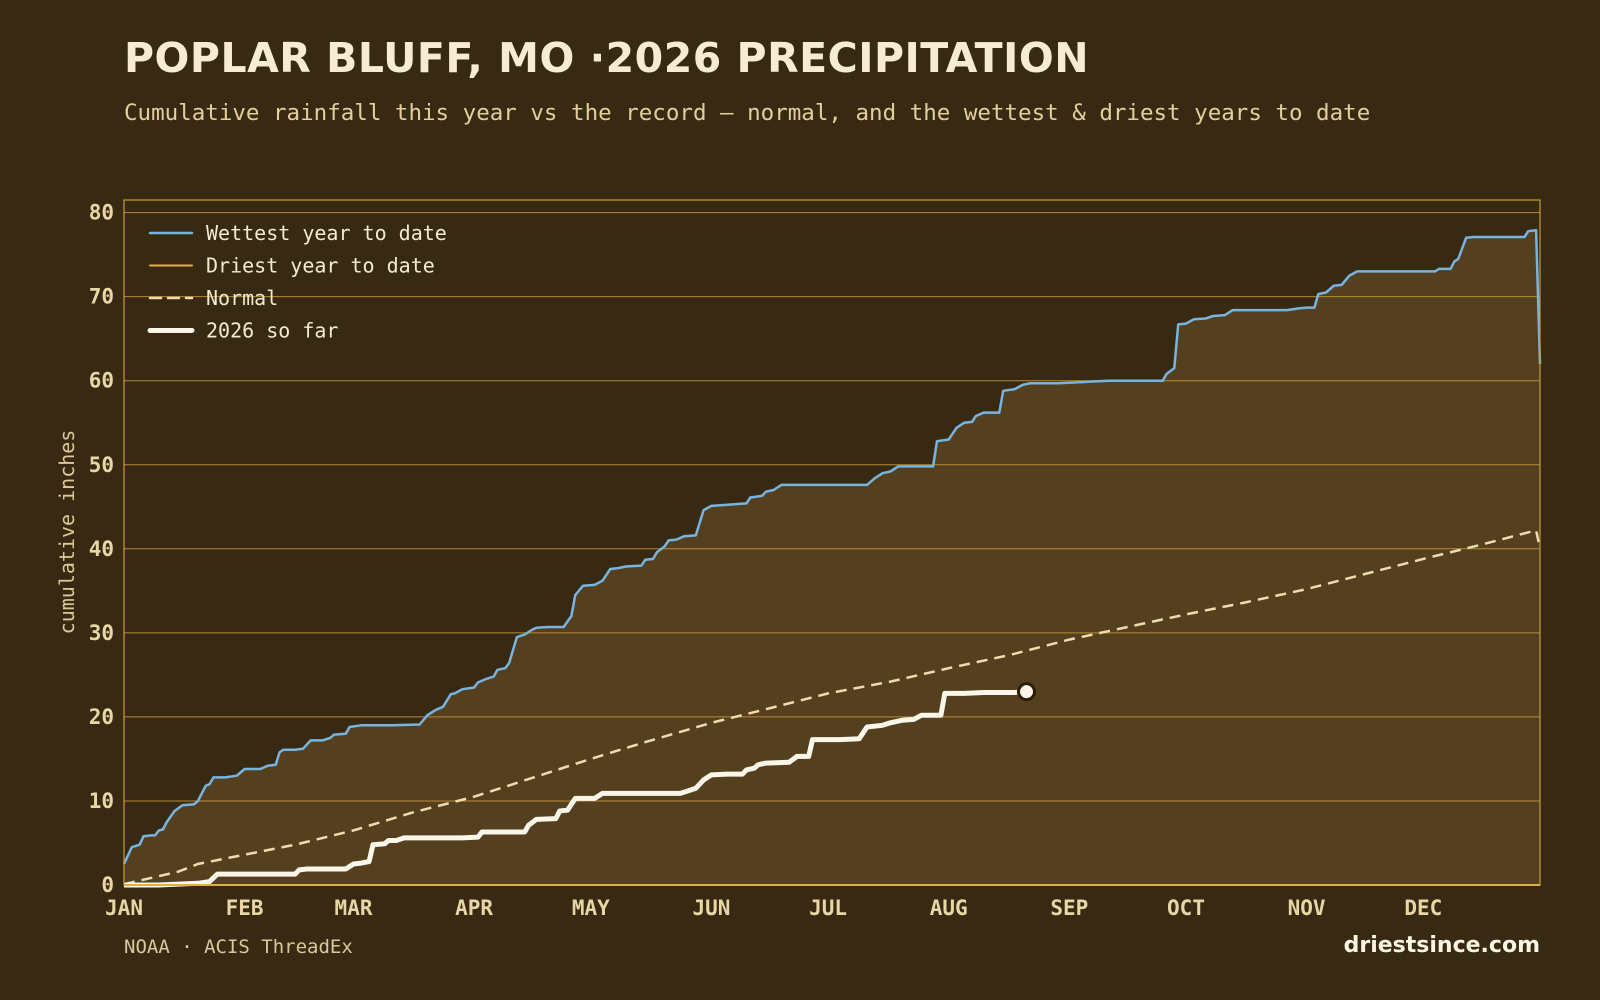 The height and width of the screenshot is (1000, 1600). I want to click on y-tick-label: 10, so click(101, 801).